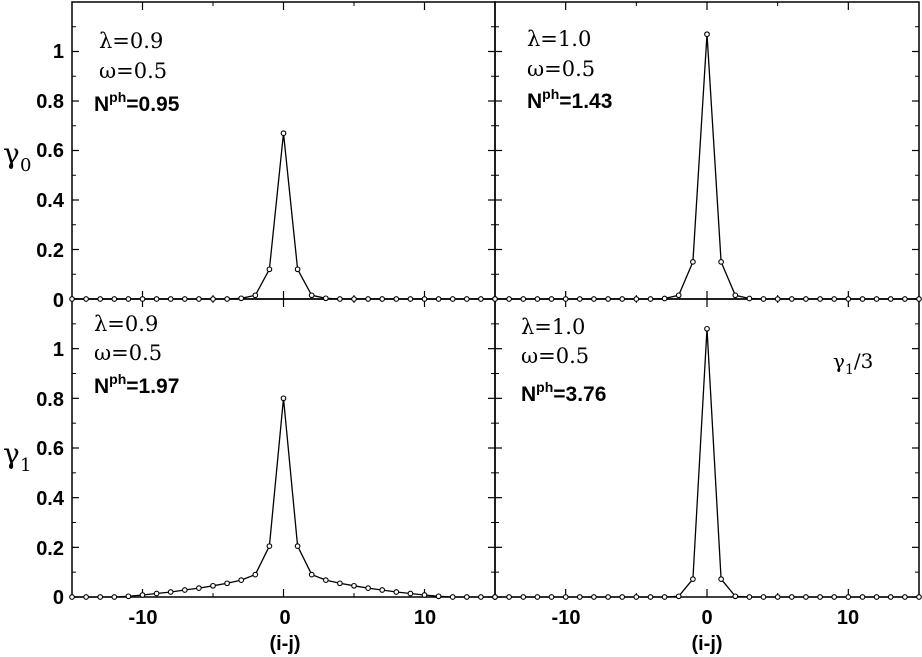 Image resolution: width=922 pixels, height=657 pixels. What do you see at coordinates (131, 41) in the screenshot?
I see `lambda-label: λ=0.9` at bounding box center [131, 41].